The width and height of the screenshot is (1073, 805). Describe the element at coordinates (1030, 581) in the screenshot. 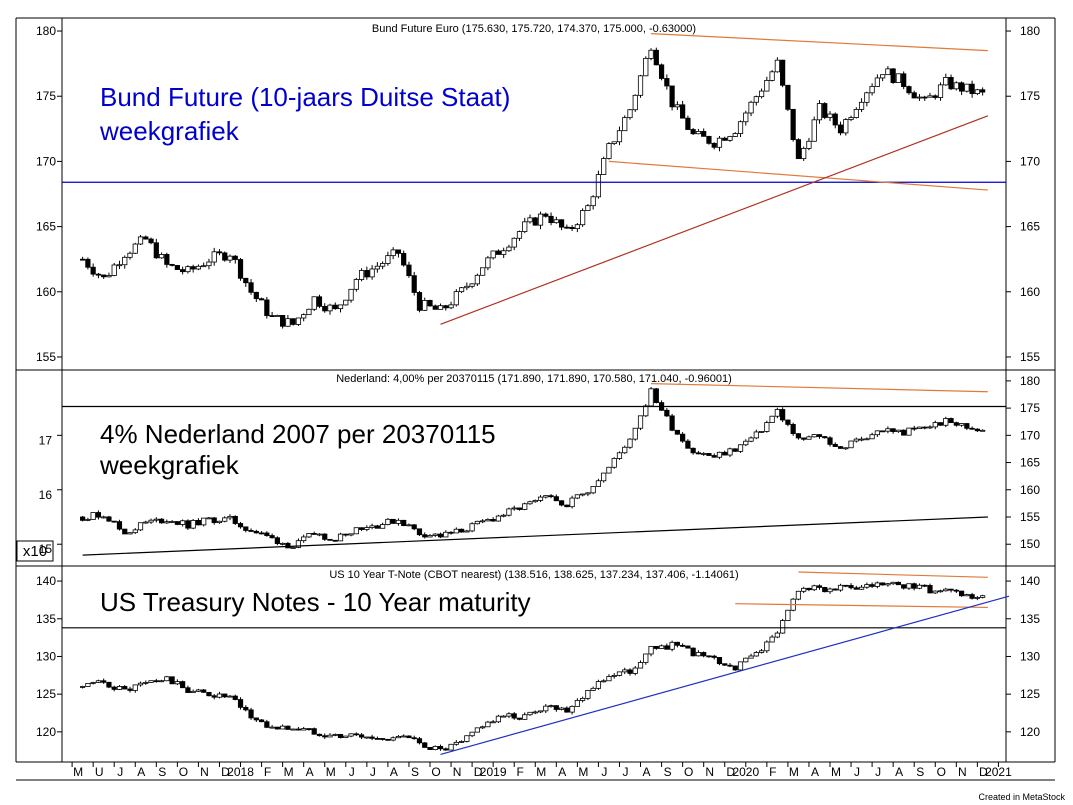

I see `us-right-tick-label: 140` at that location.